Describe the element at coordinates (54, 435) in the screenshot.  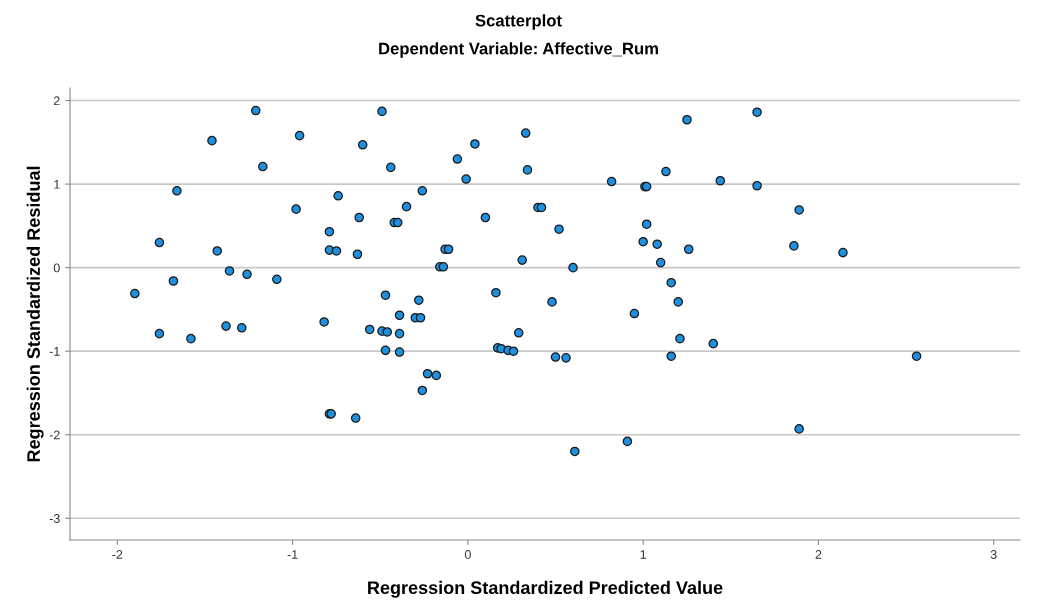
I see `y-tick-label: -2` at that location.